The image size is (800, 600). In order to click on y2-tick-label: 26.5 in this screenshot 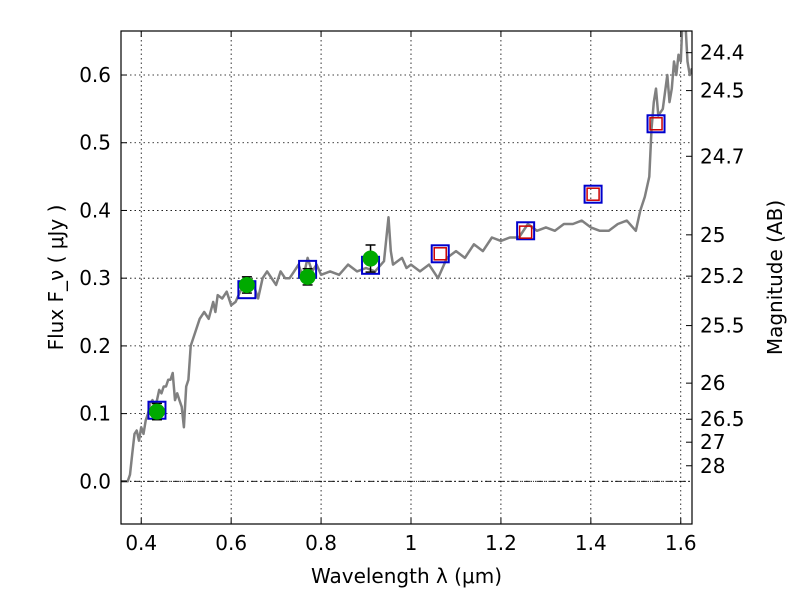, I will do `click(722, 419)`.